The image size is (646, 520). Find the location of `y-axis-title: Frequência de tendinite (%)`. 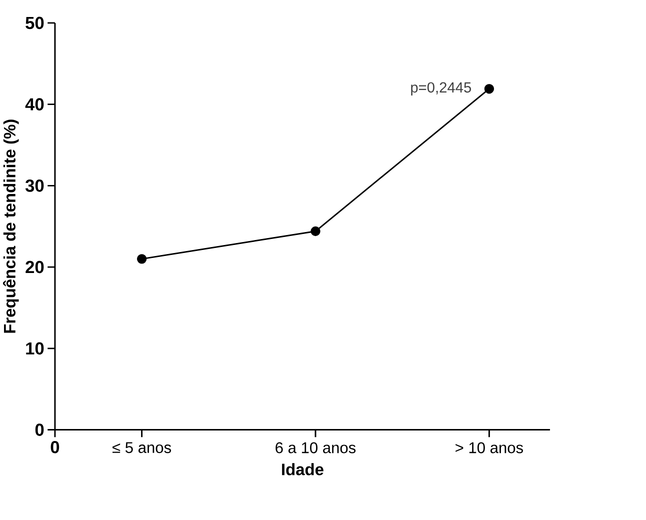

y-axis-title: Frequência de tendinite (%) is located at coordinates (11, 226).